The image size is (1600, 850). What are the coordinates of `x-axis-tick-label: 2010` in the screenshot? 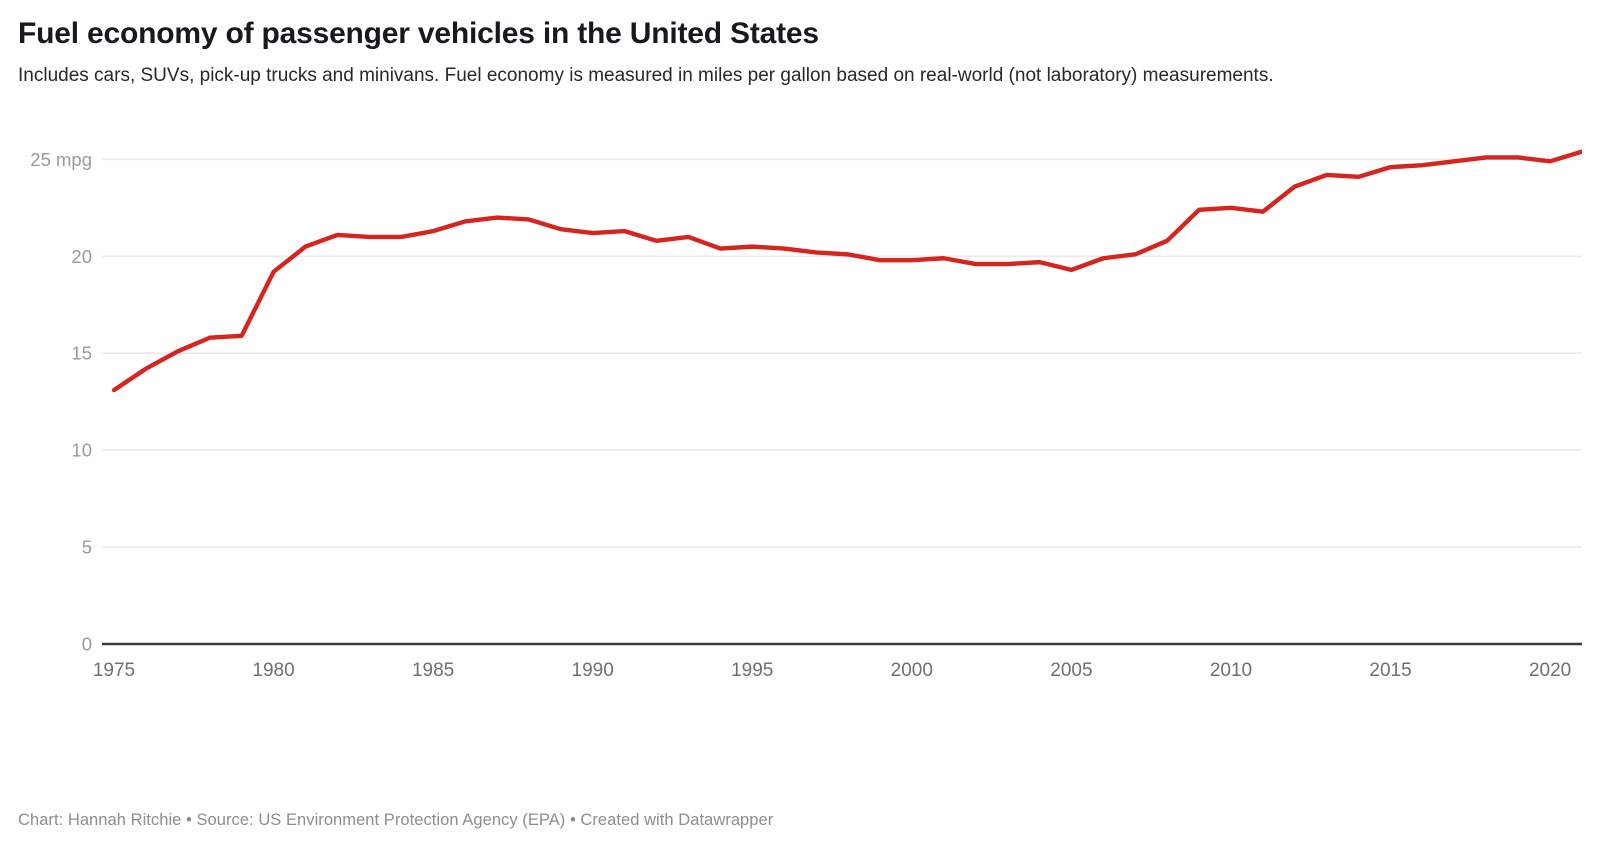 It's located at (1231, 670).